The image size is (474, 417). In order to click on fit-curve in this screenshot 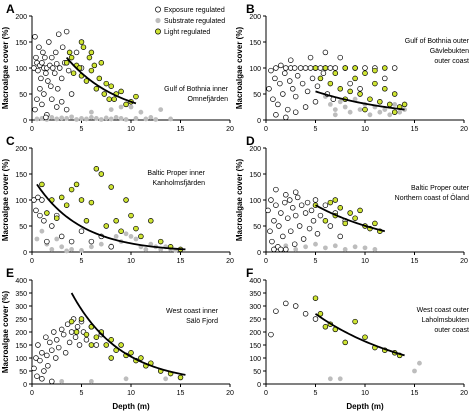, I will do `click(111, 217)`.